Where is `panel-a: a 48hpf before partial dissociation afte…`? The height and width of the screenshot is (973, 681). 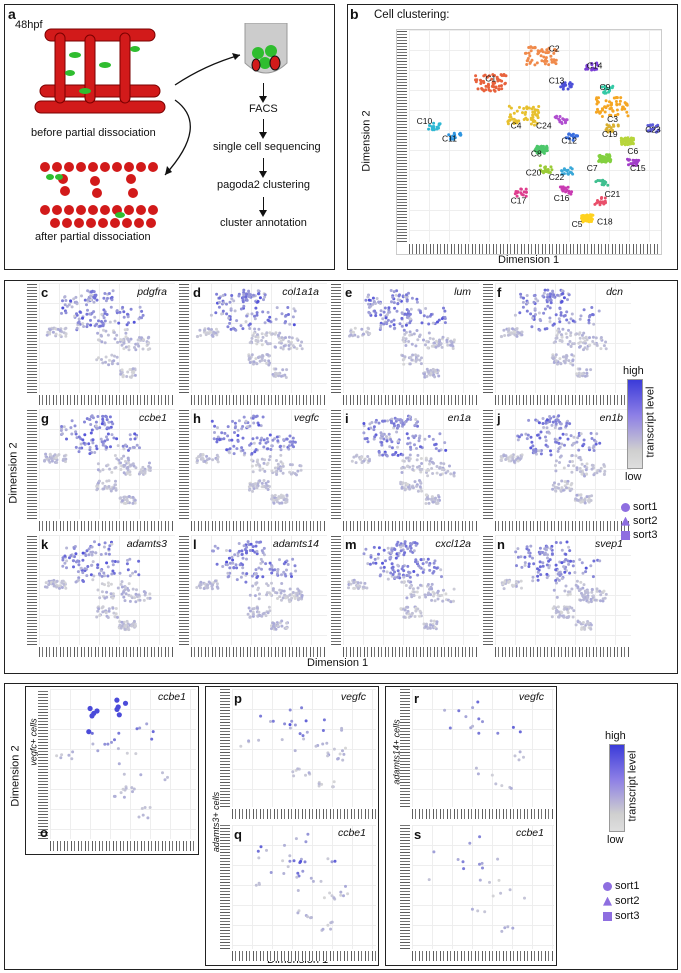 panel-a: a 48hpf before partial dissociation afte… is located at coordinates (169, 137).